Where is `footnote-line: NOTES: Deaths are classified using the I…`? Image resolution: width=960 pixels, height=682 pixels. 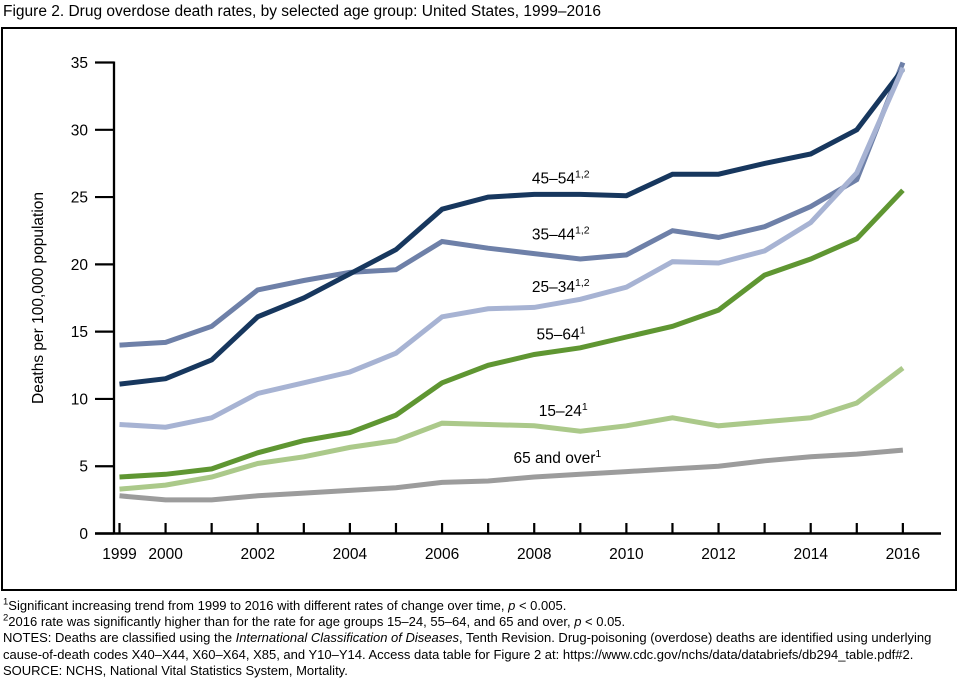
footnote-line: NOTES: Deaths are classified using the I… is located at coordinates (481, 638).